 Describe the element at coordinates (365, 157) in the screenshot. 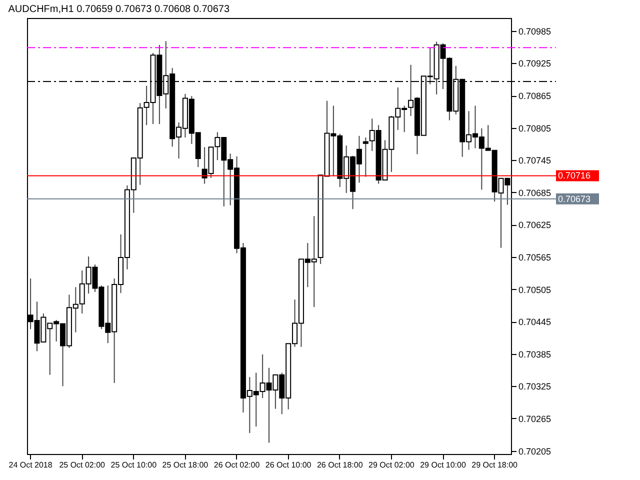

I see `candlestick` at that location.